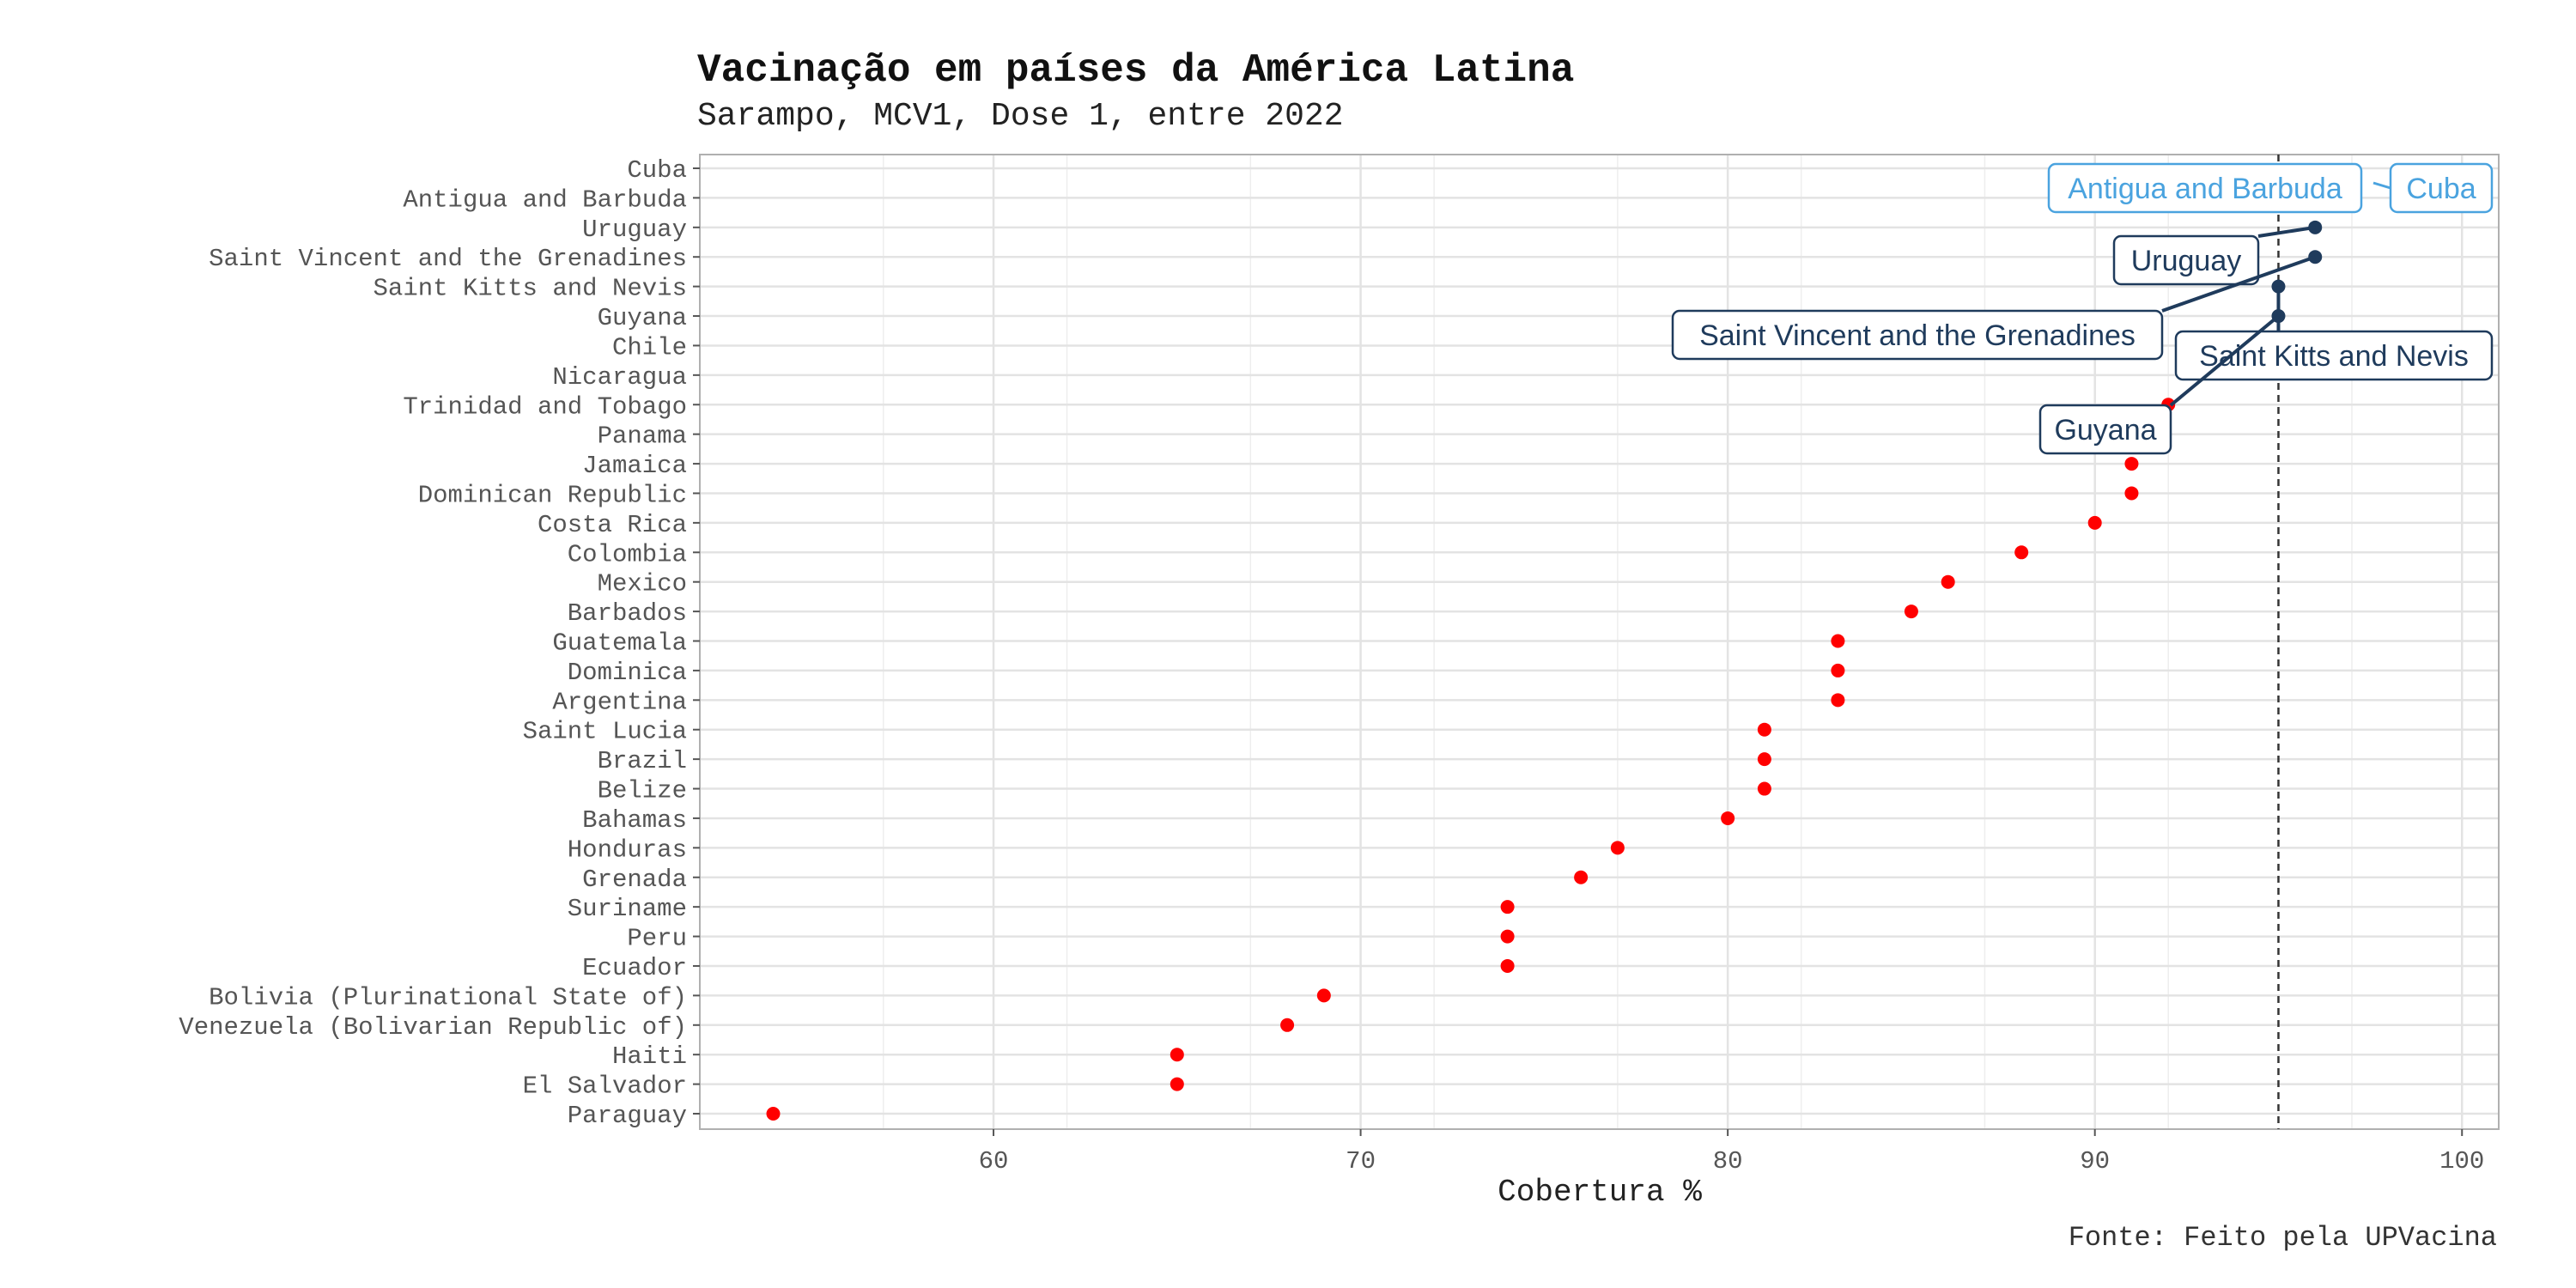  I want to click on x-axis-label: Cobertura %, so click(1600, 1192).